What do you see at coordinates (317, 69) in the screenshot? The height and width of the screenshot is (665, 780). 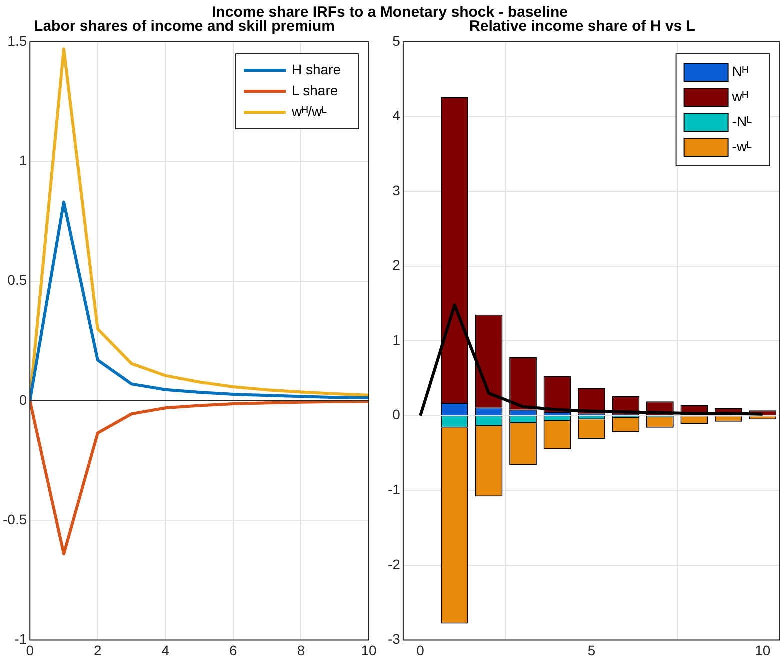 I see `legend-label: H share` at bounding box center [317, 69].